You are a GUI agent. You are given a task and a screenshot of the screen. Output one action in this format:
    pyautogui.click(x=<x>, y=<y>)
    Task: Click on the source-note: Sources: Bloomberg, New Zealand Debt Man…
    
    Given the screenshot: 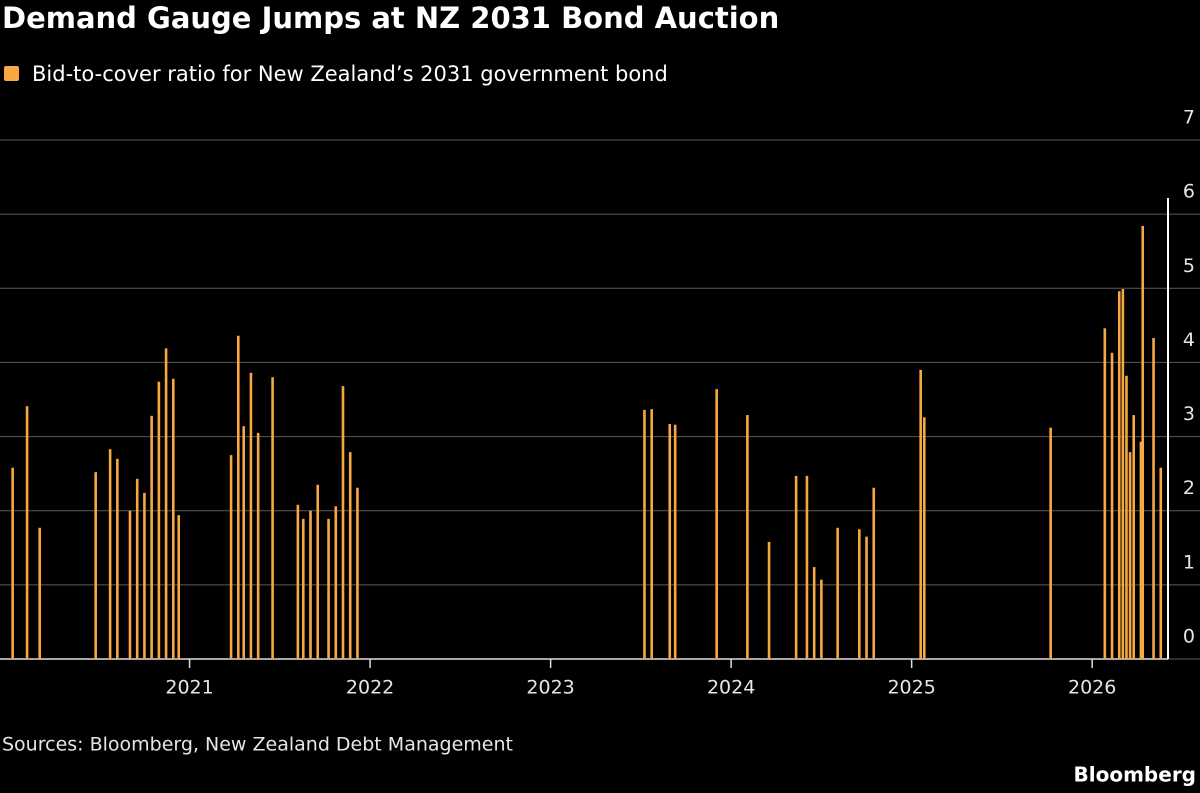 What is the action you would take?
    pyautogui.click(x=257, y=745)
    